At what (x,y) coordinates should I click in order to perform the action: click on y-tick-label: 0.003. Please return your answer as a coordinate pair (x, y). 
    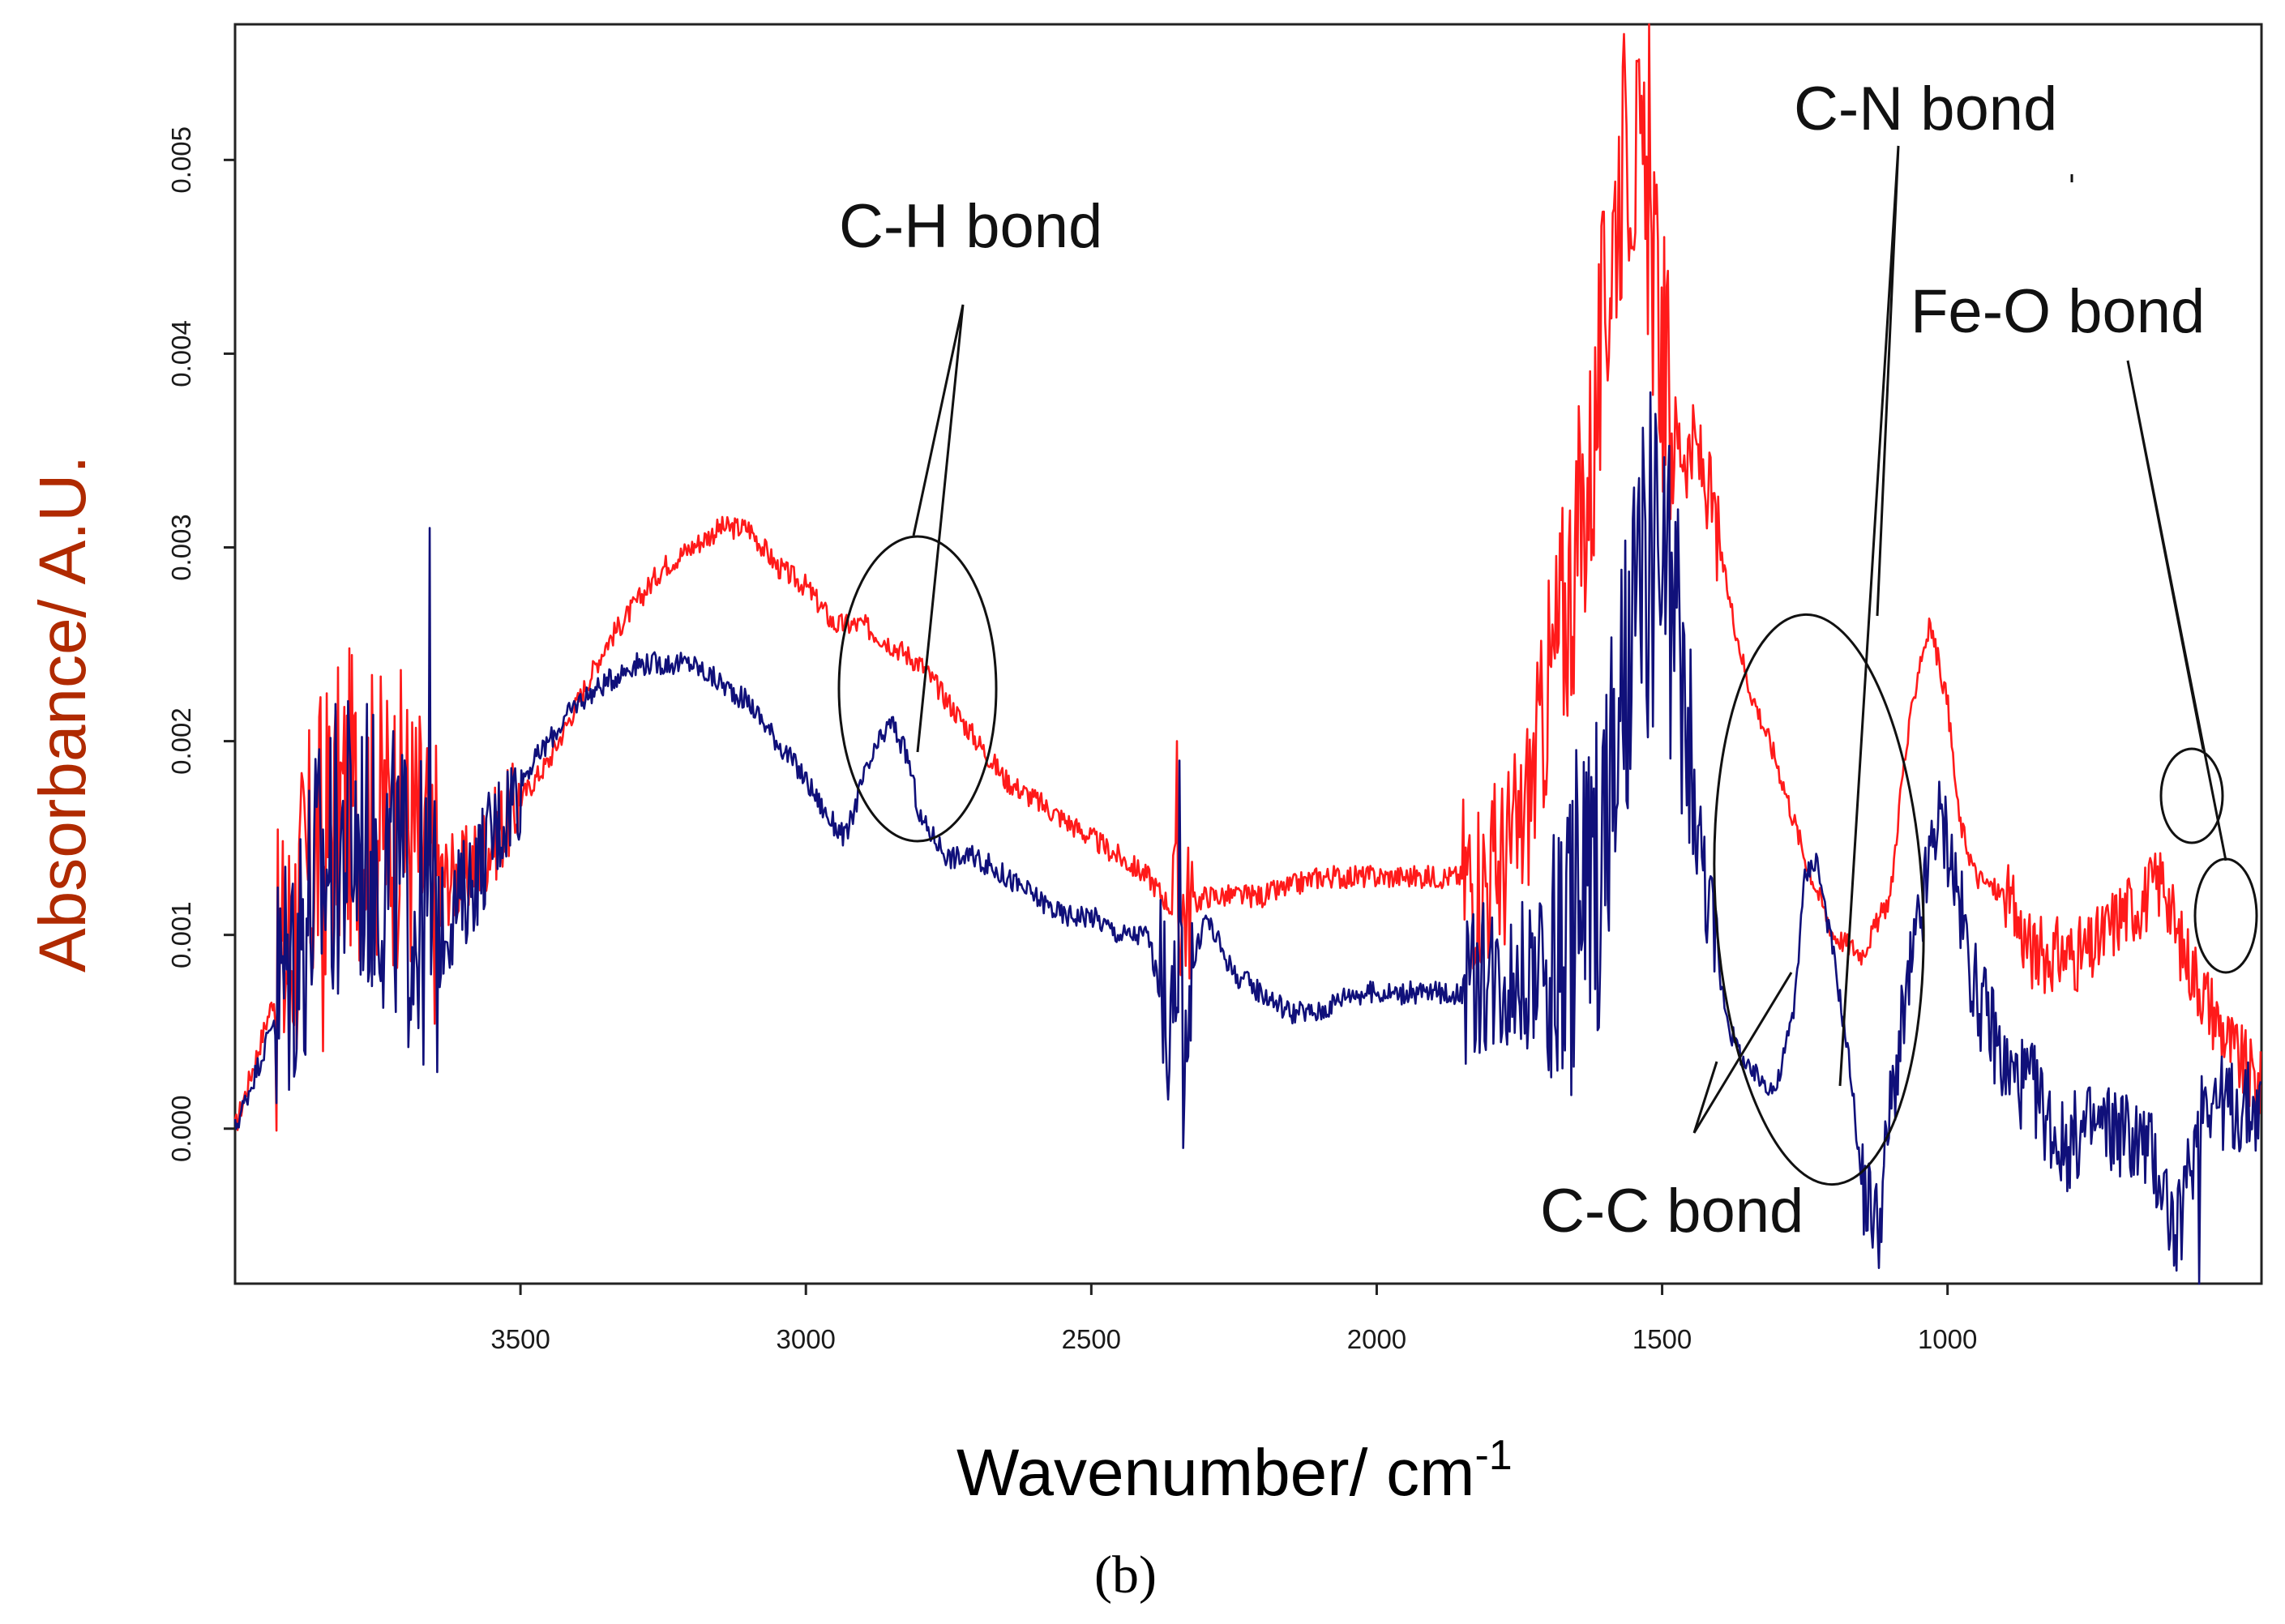
    Looking at the image, I should click on (181, 547).